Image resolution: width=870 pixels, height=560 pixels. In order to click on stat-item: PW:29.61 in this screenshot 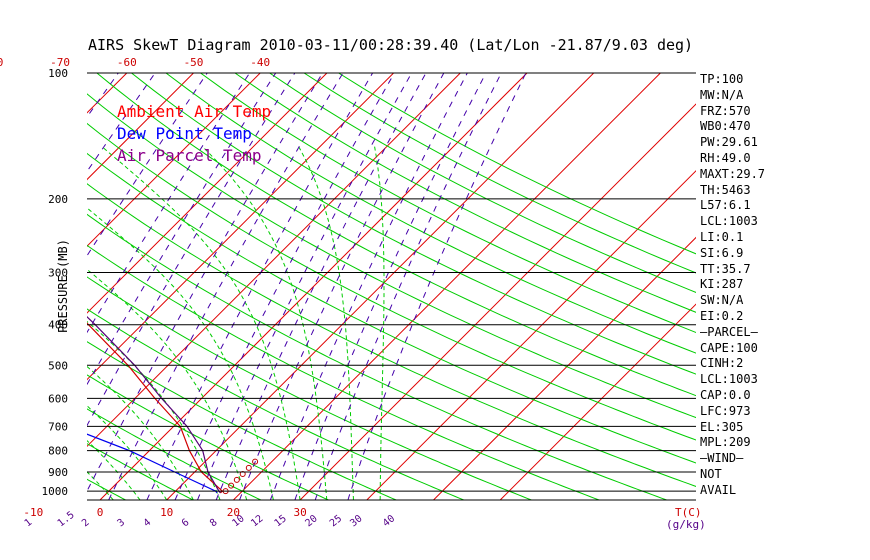, I will do `click(729, 142)`.